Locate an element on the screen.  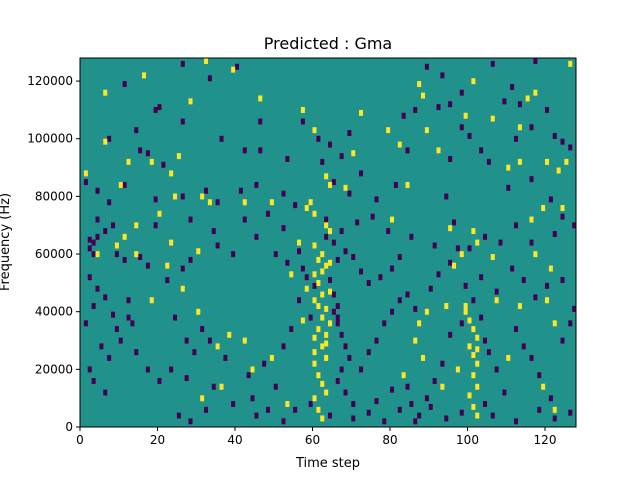
chart-title: Predicted : Gma is located at coordinates (328, 43).